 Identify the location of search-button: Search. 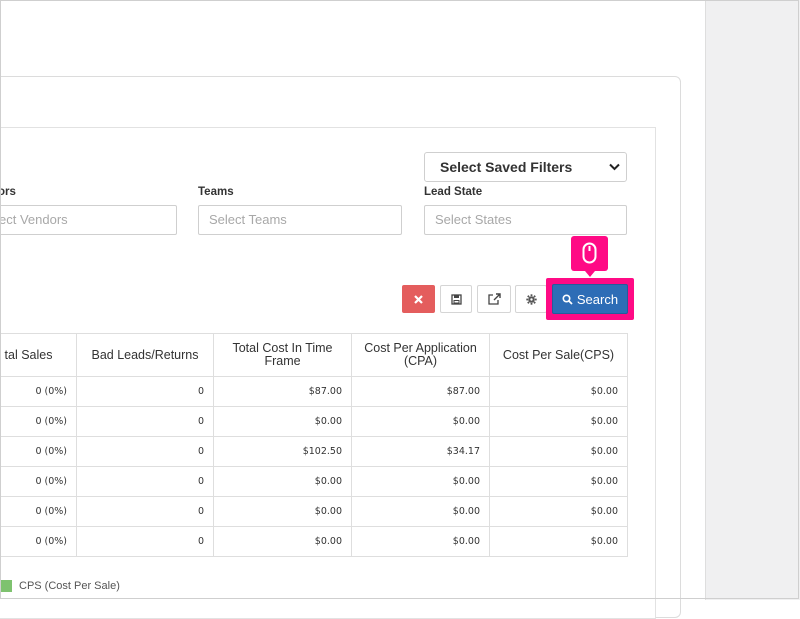
(590, 299).